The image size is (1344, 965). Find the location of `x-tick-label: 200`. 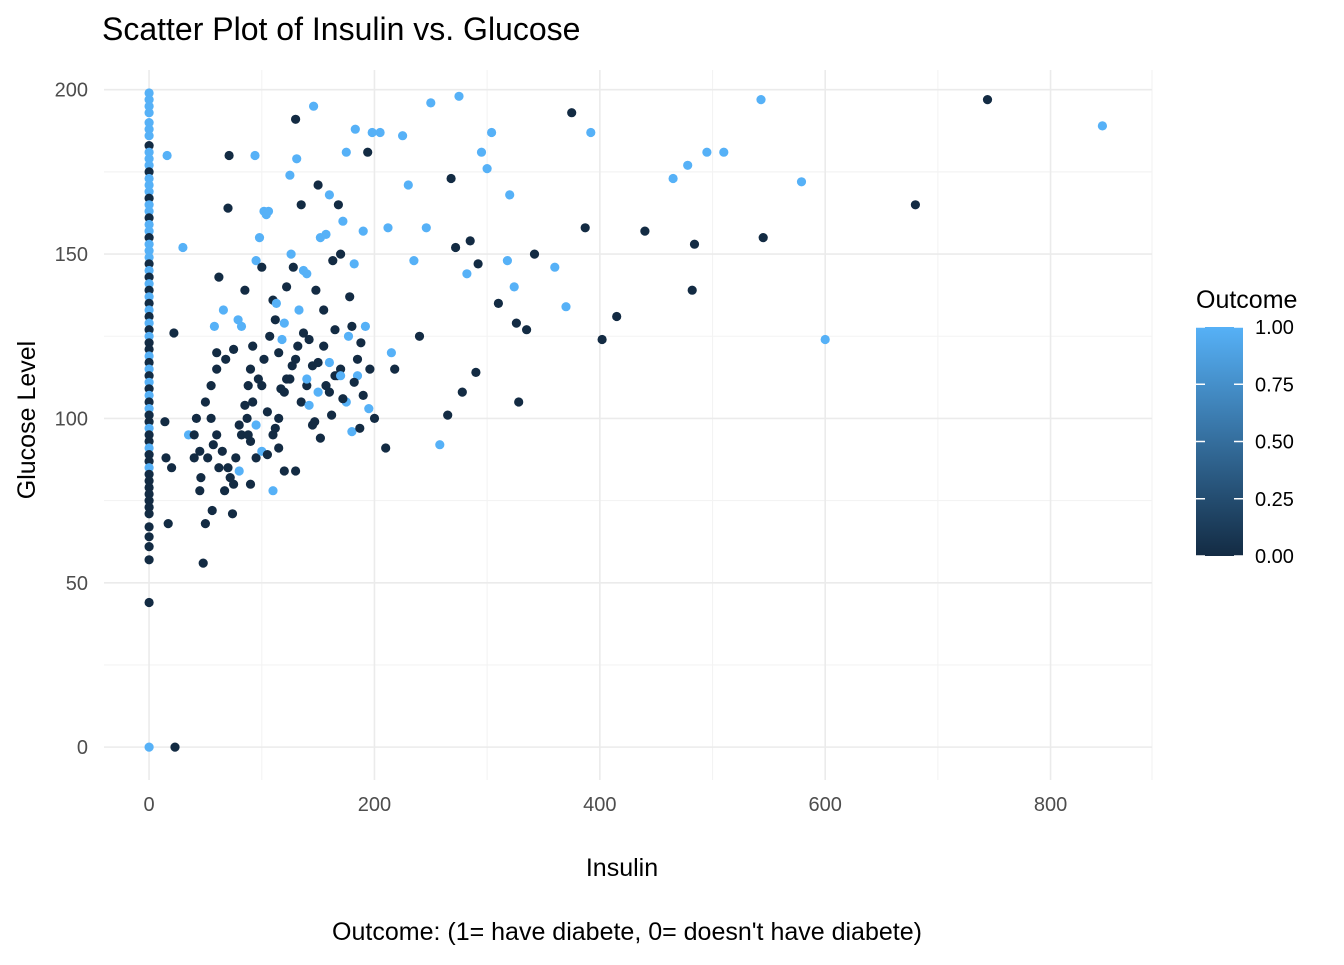

x-tick-label: 200 is located at coordinates (374, 805).